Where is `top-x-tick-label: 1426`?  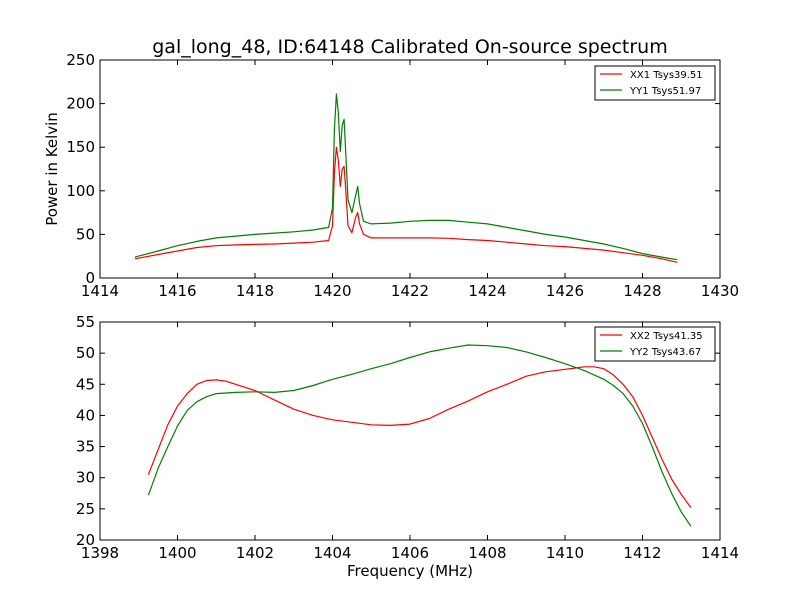 top-x-tick-label: 1426 is located at coordinates (565, 291).